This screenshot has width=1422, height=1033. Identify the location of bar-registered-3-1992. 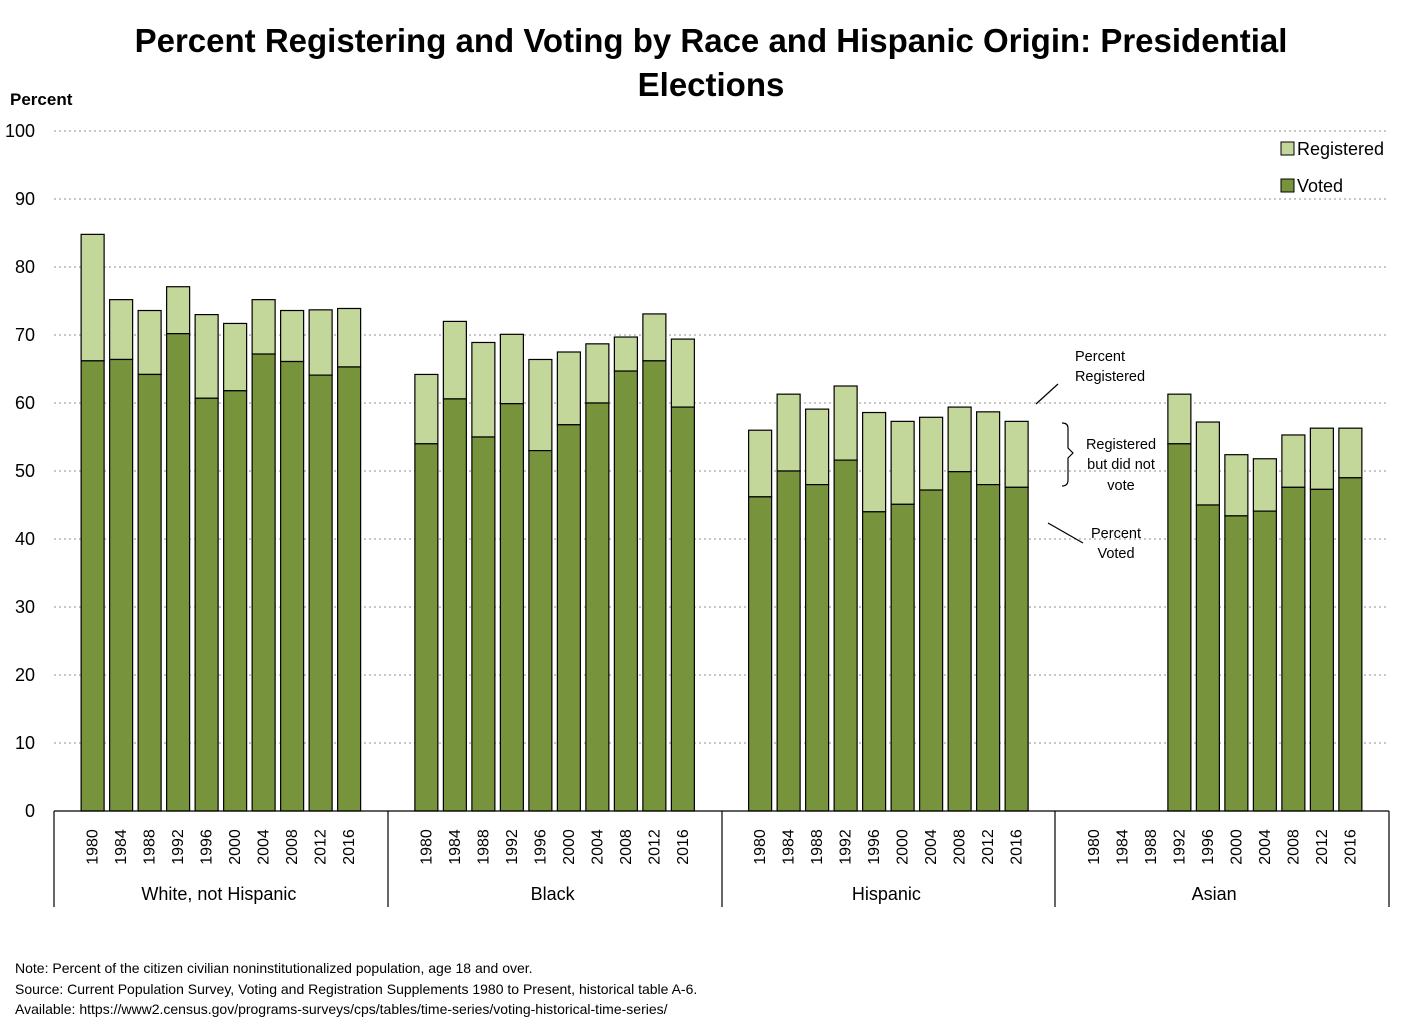
(1179, 419).